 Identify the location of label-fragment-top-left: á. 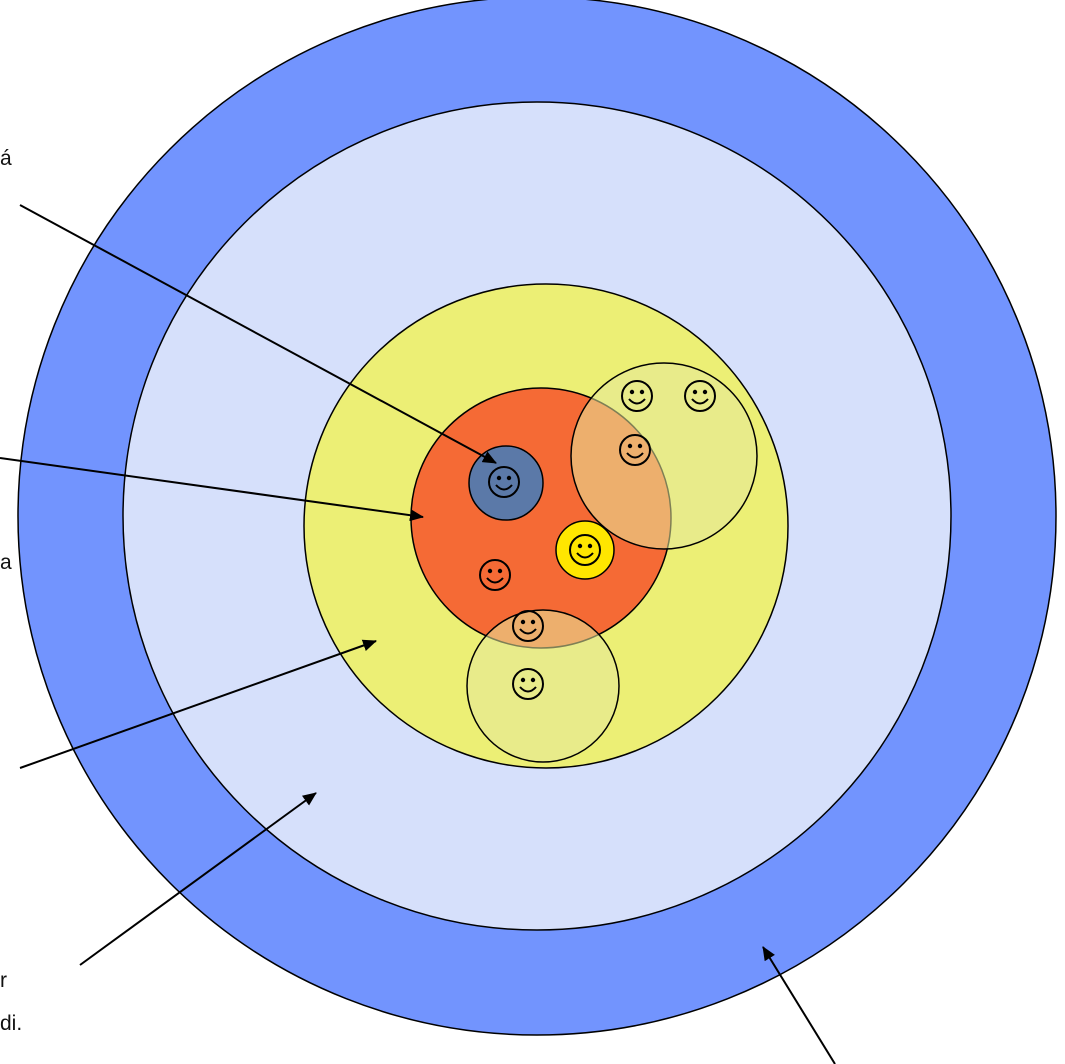
(6, 158).